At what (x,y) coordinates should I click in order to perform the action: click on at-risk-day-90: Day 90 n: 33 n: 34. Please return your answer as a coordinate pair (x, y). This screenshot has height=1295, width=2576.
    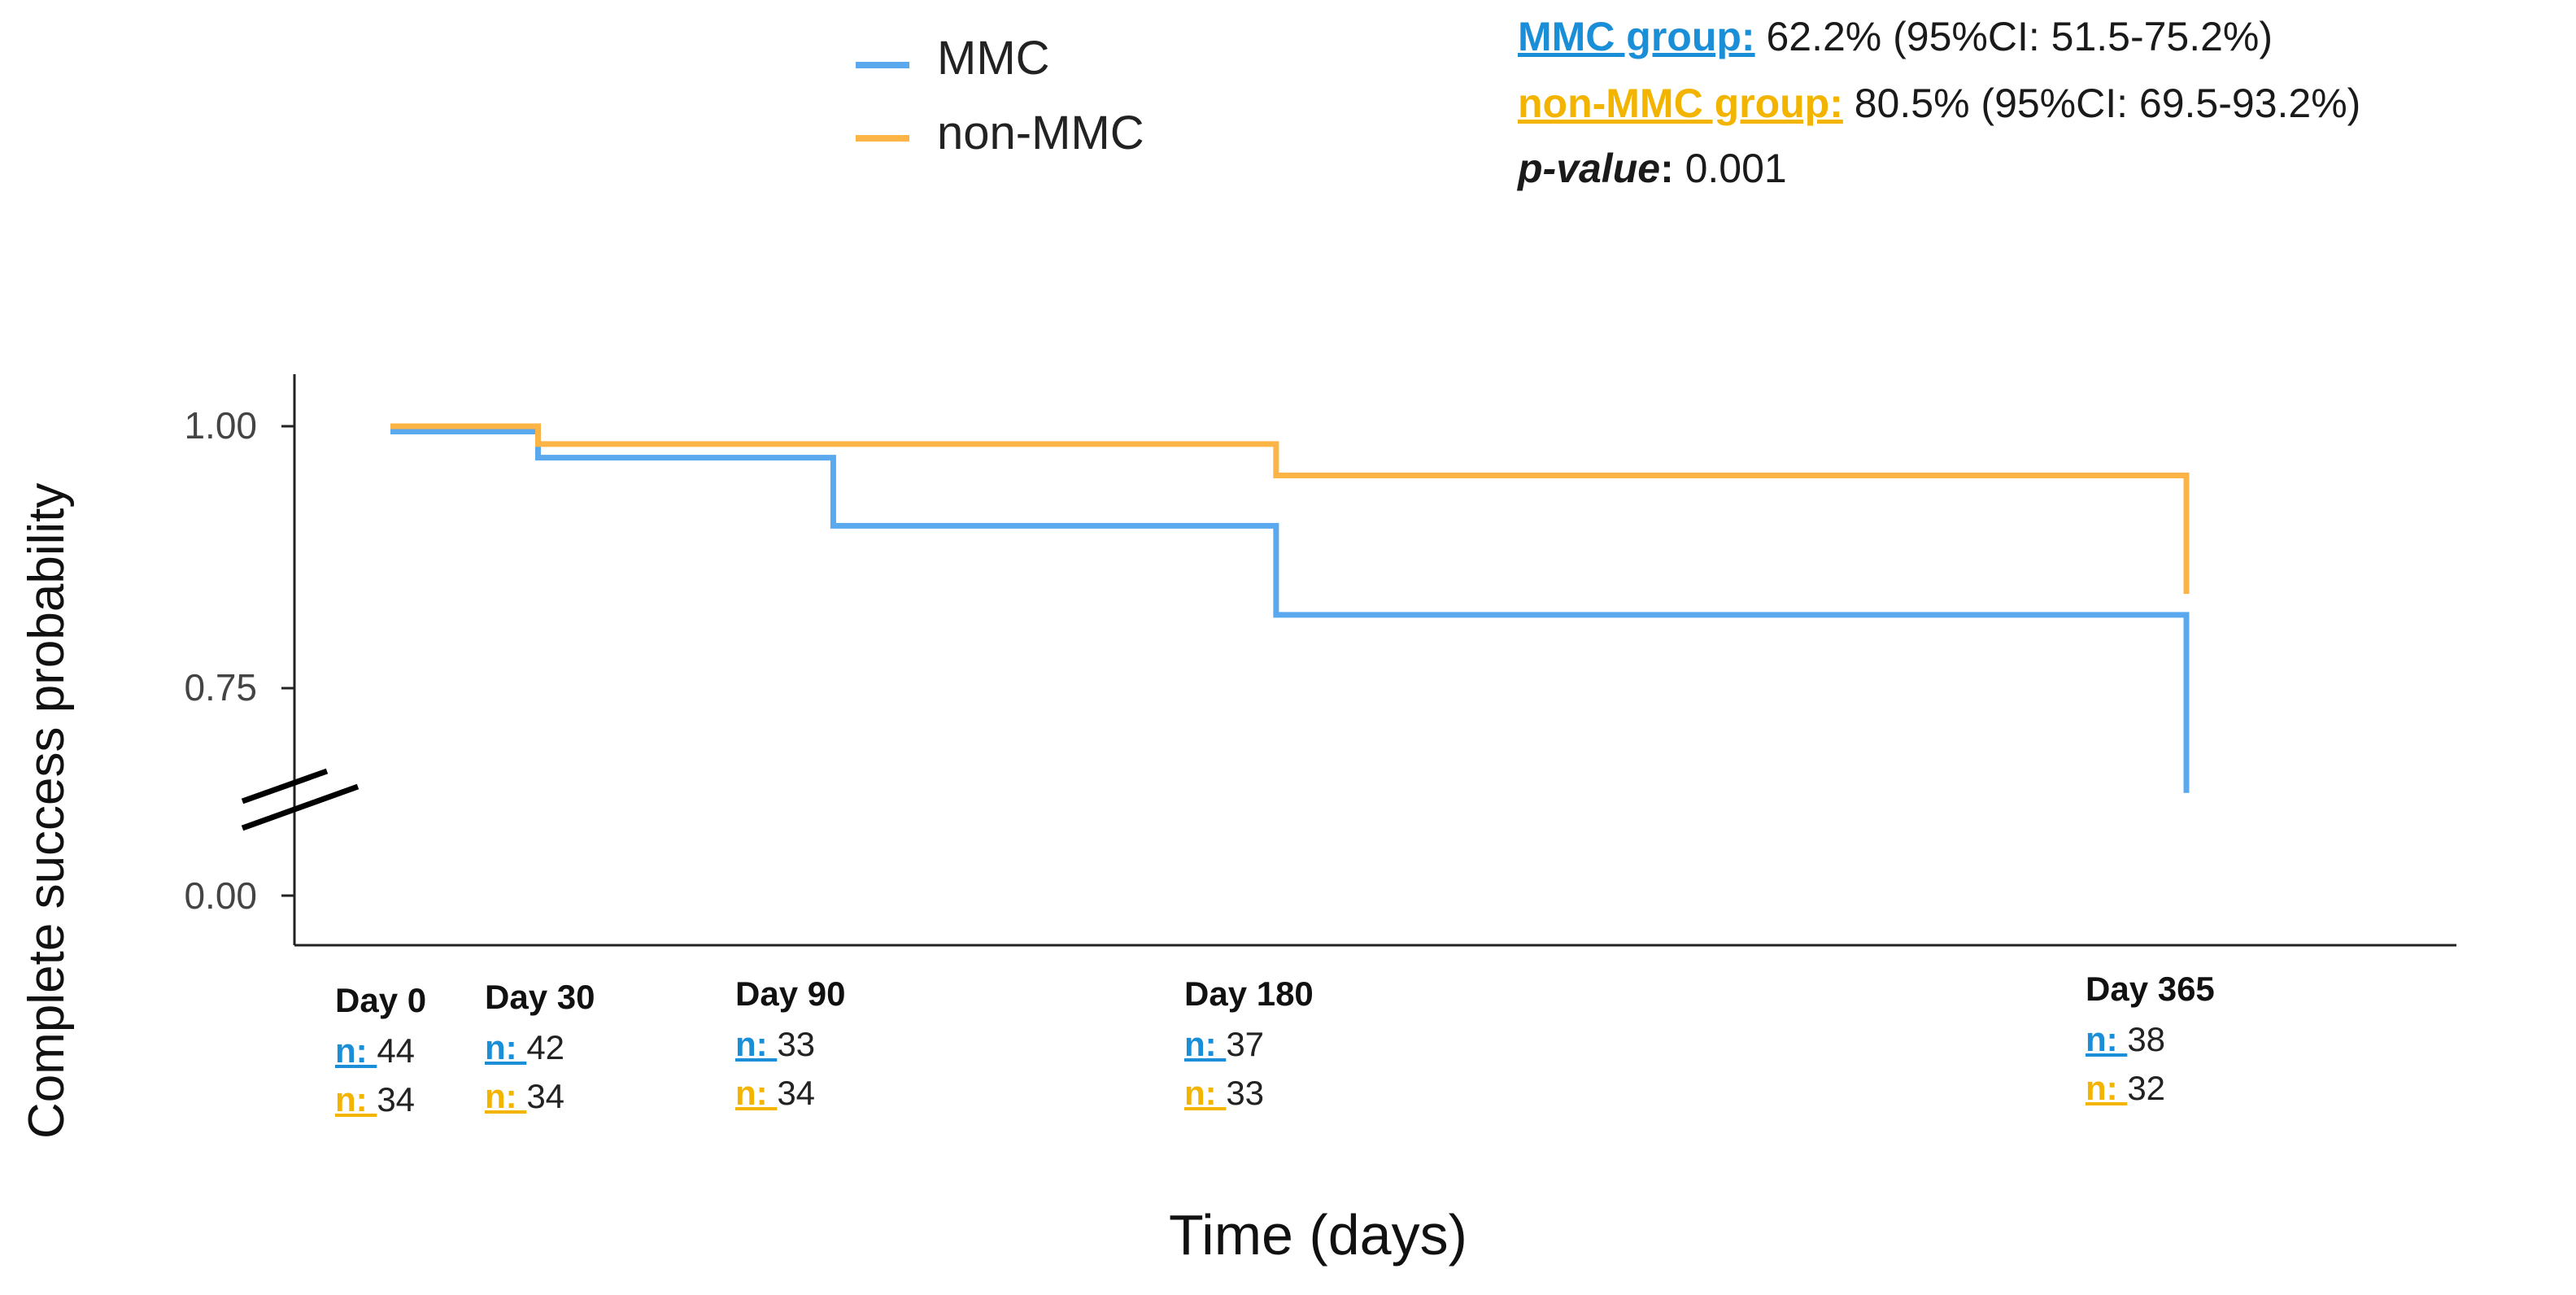
    Looking at the image, I should click on (790, 1044).